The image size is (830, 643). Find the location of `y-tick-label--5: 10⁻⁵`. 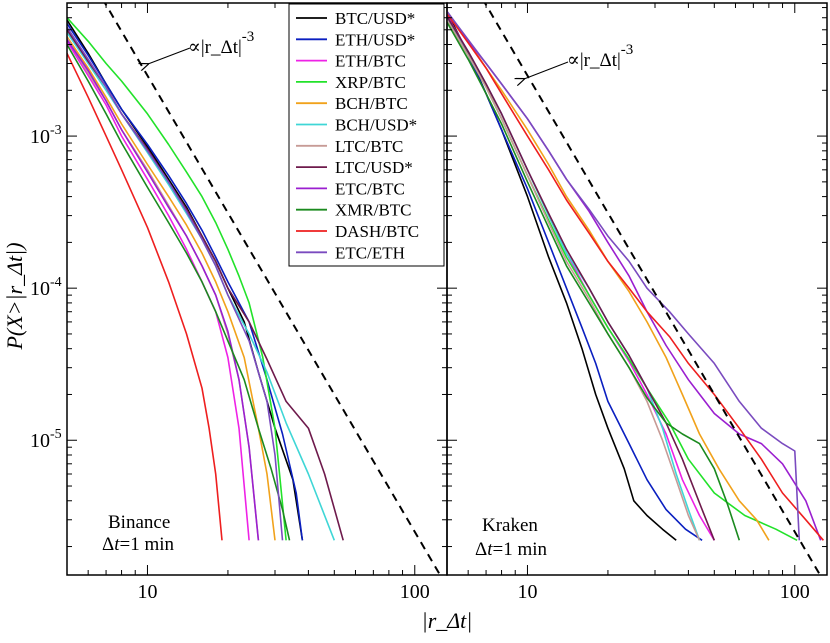

y-tick-label--5: 10⁻⁵ is located at coordinates (46, 439).